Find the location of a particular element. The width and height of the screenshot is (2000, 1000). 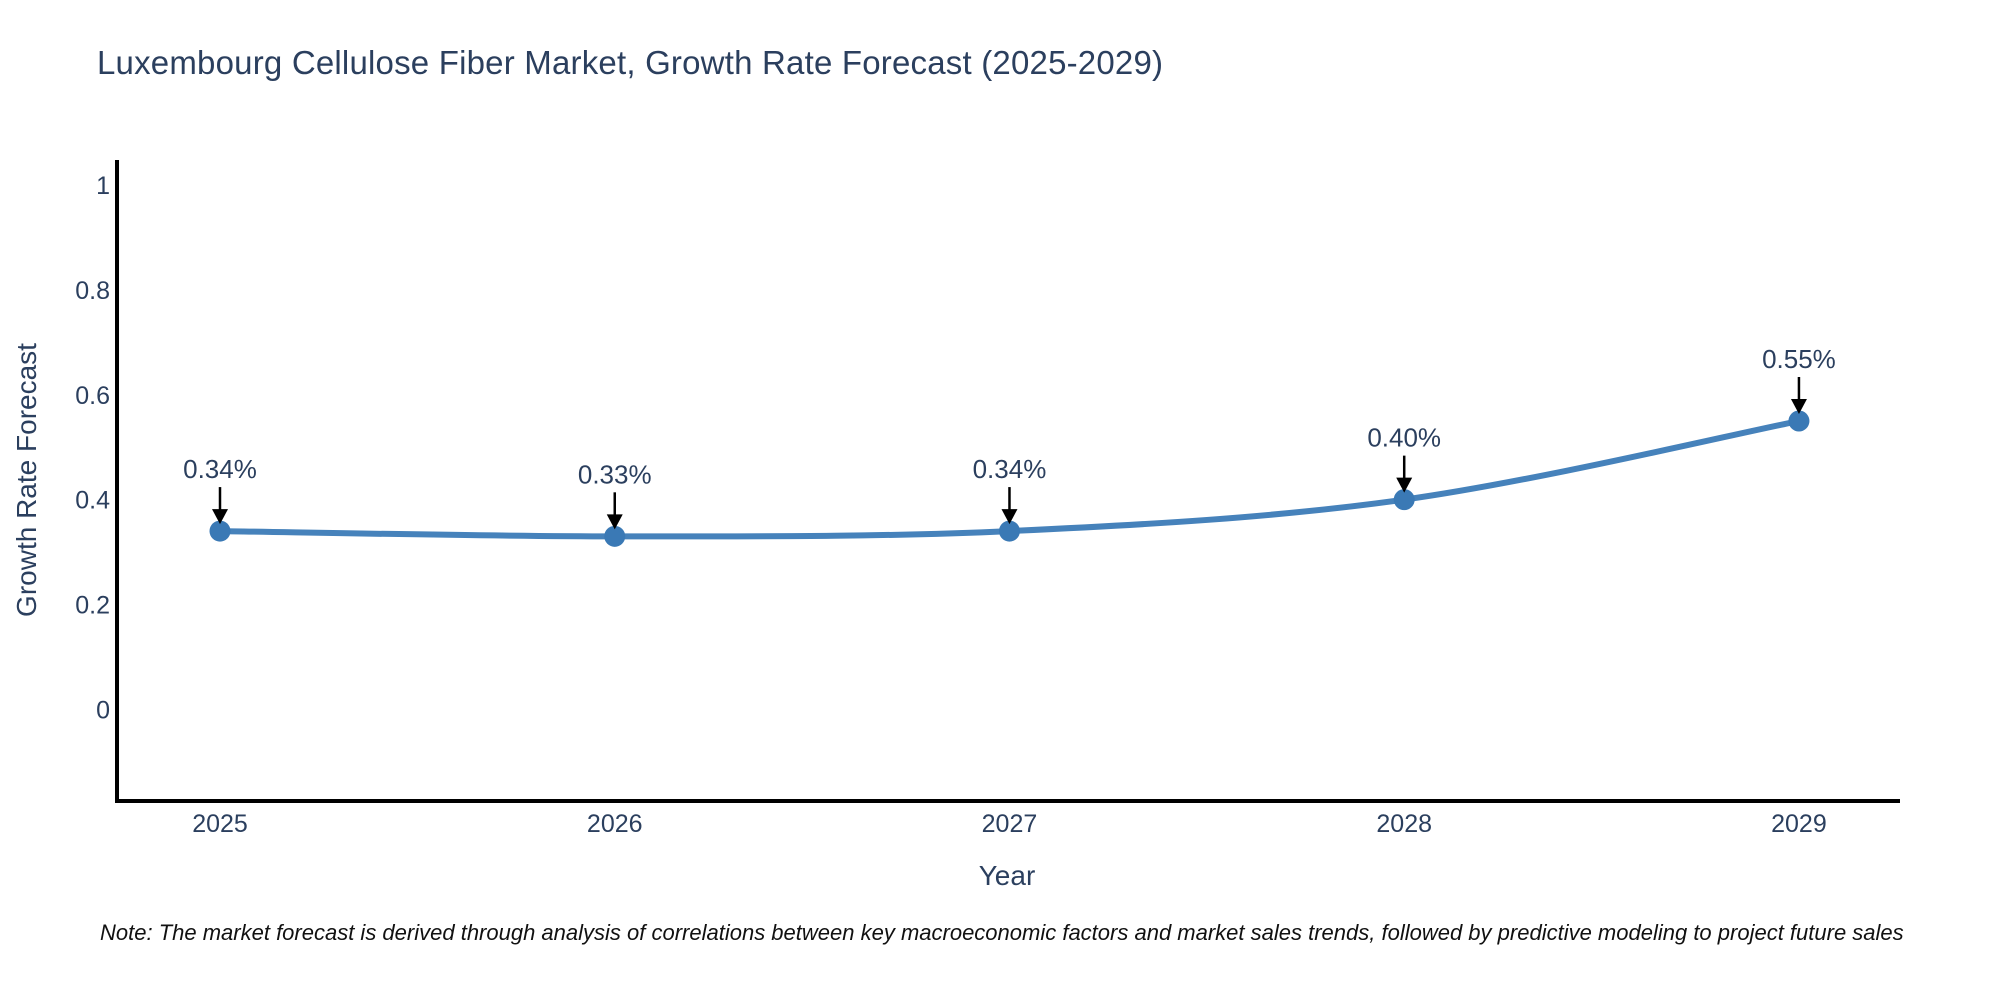

x-tick-label: 2025 is located at coordinates (220, 824).